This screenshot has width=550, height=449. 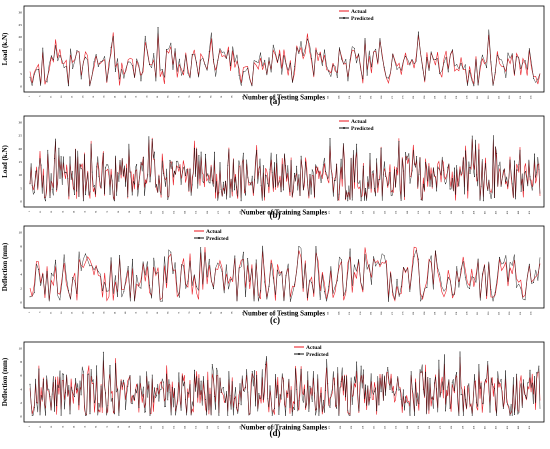 What do you see at coordinates (385, 427) in the screenshot?
I see `x-tick-label: 321` at bounding box center [385, 427].